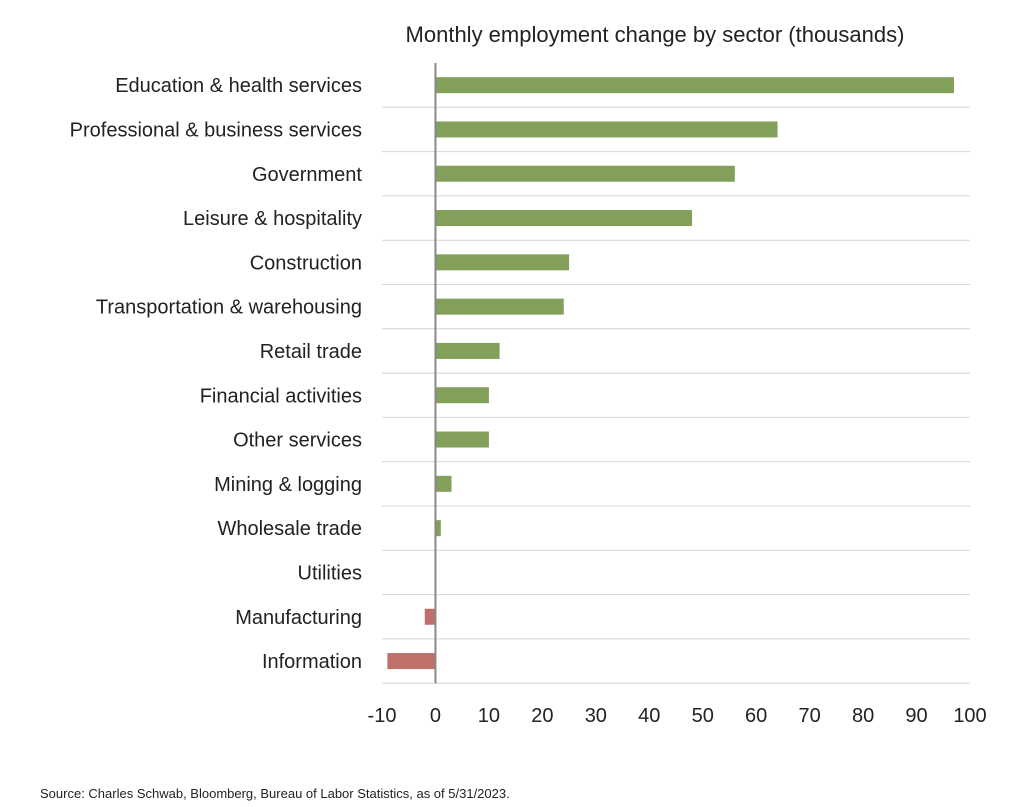 The height and width of the screenshot is (807, 1024). Describe the element at coordinates (489, 716) in the screenshot. I see `x-tick-label: 10` at that location.